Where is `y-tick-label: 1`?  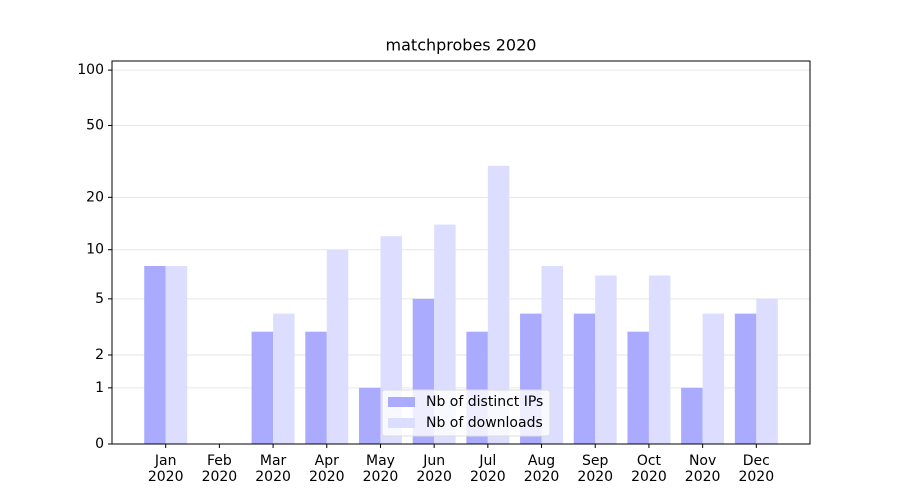
y-tick-label: 1 is located at coordinates (99, 388).